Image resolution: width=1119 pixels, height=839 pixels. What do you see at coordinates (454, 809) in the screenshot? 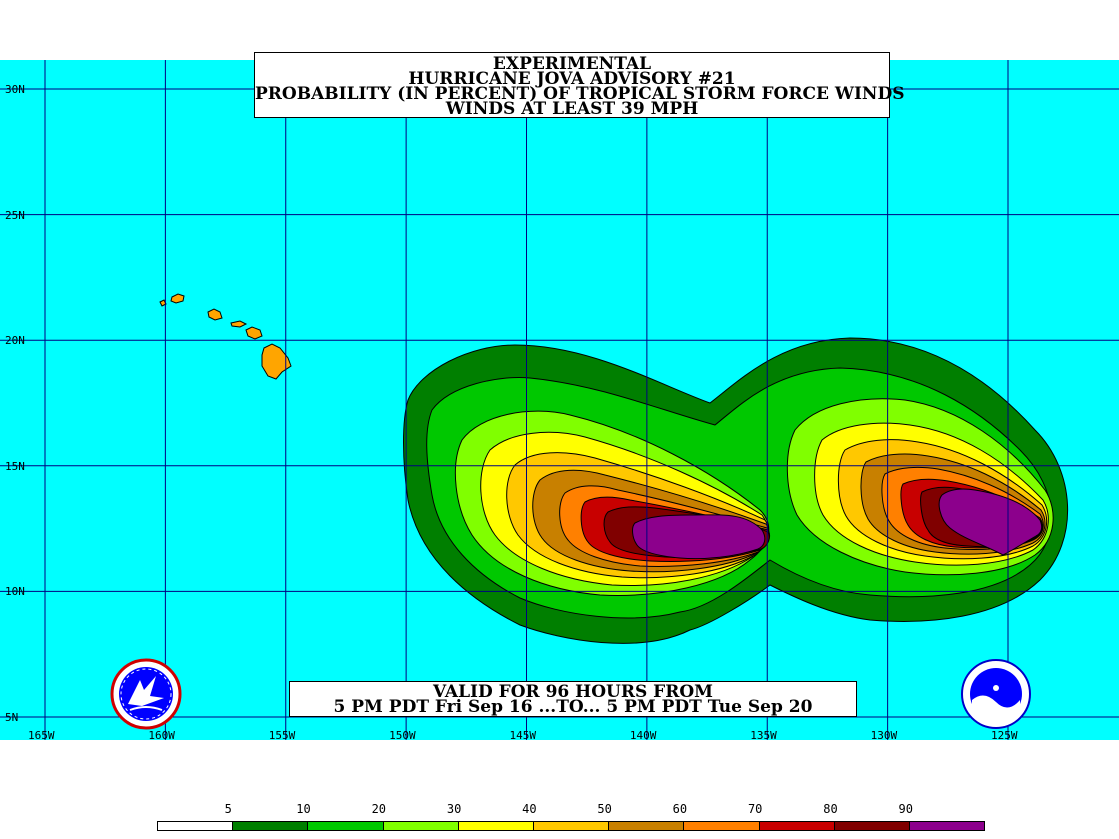
I see `legend-label: 30` at bounding box center [454, 809].